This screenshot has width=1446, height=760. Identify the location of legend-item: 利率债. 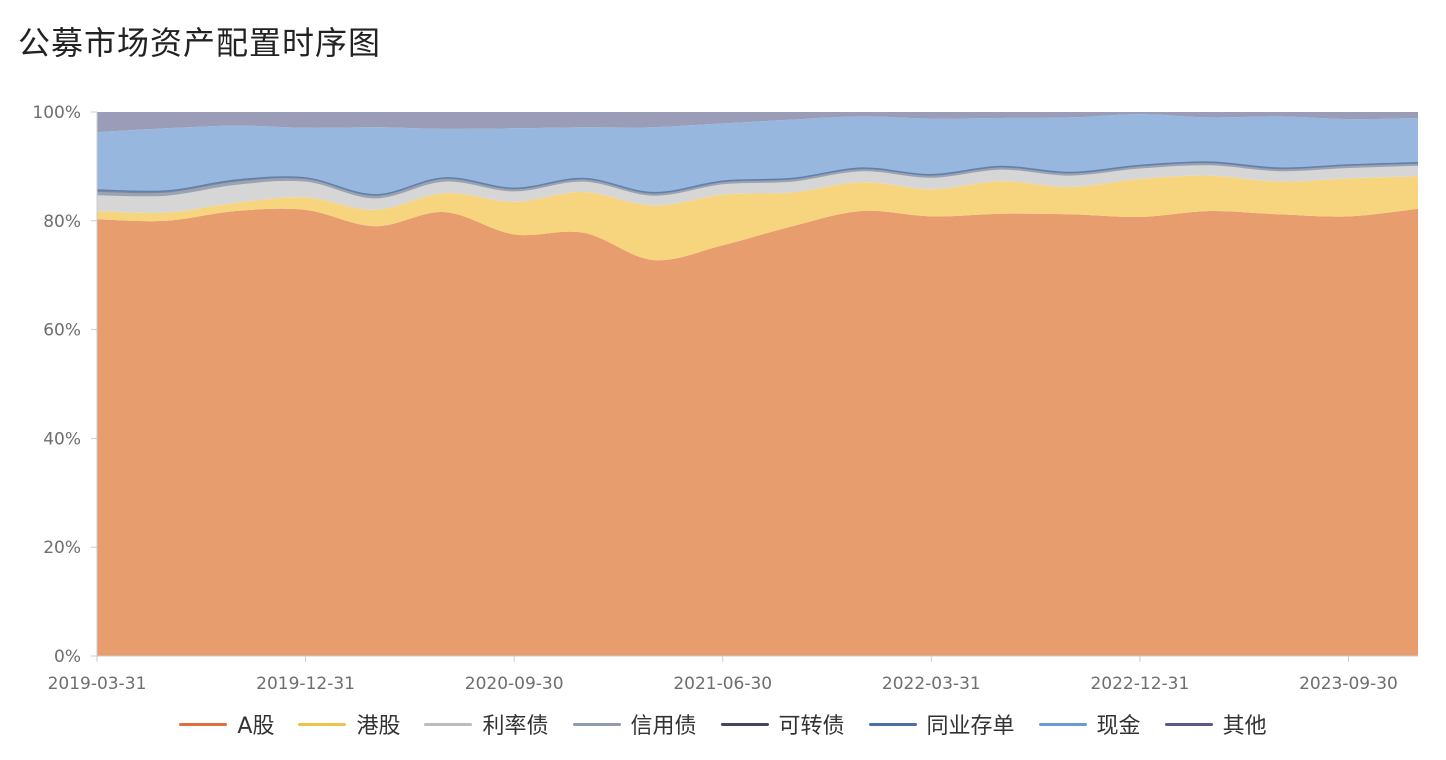
(486, 724).